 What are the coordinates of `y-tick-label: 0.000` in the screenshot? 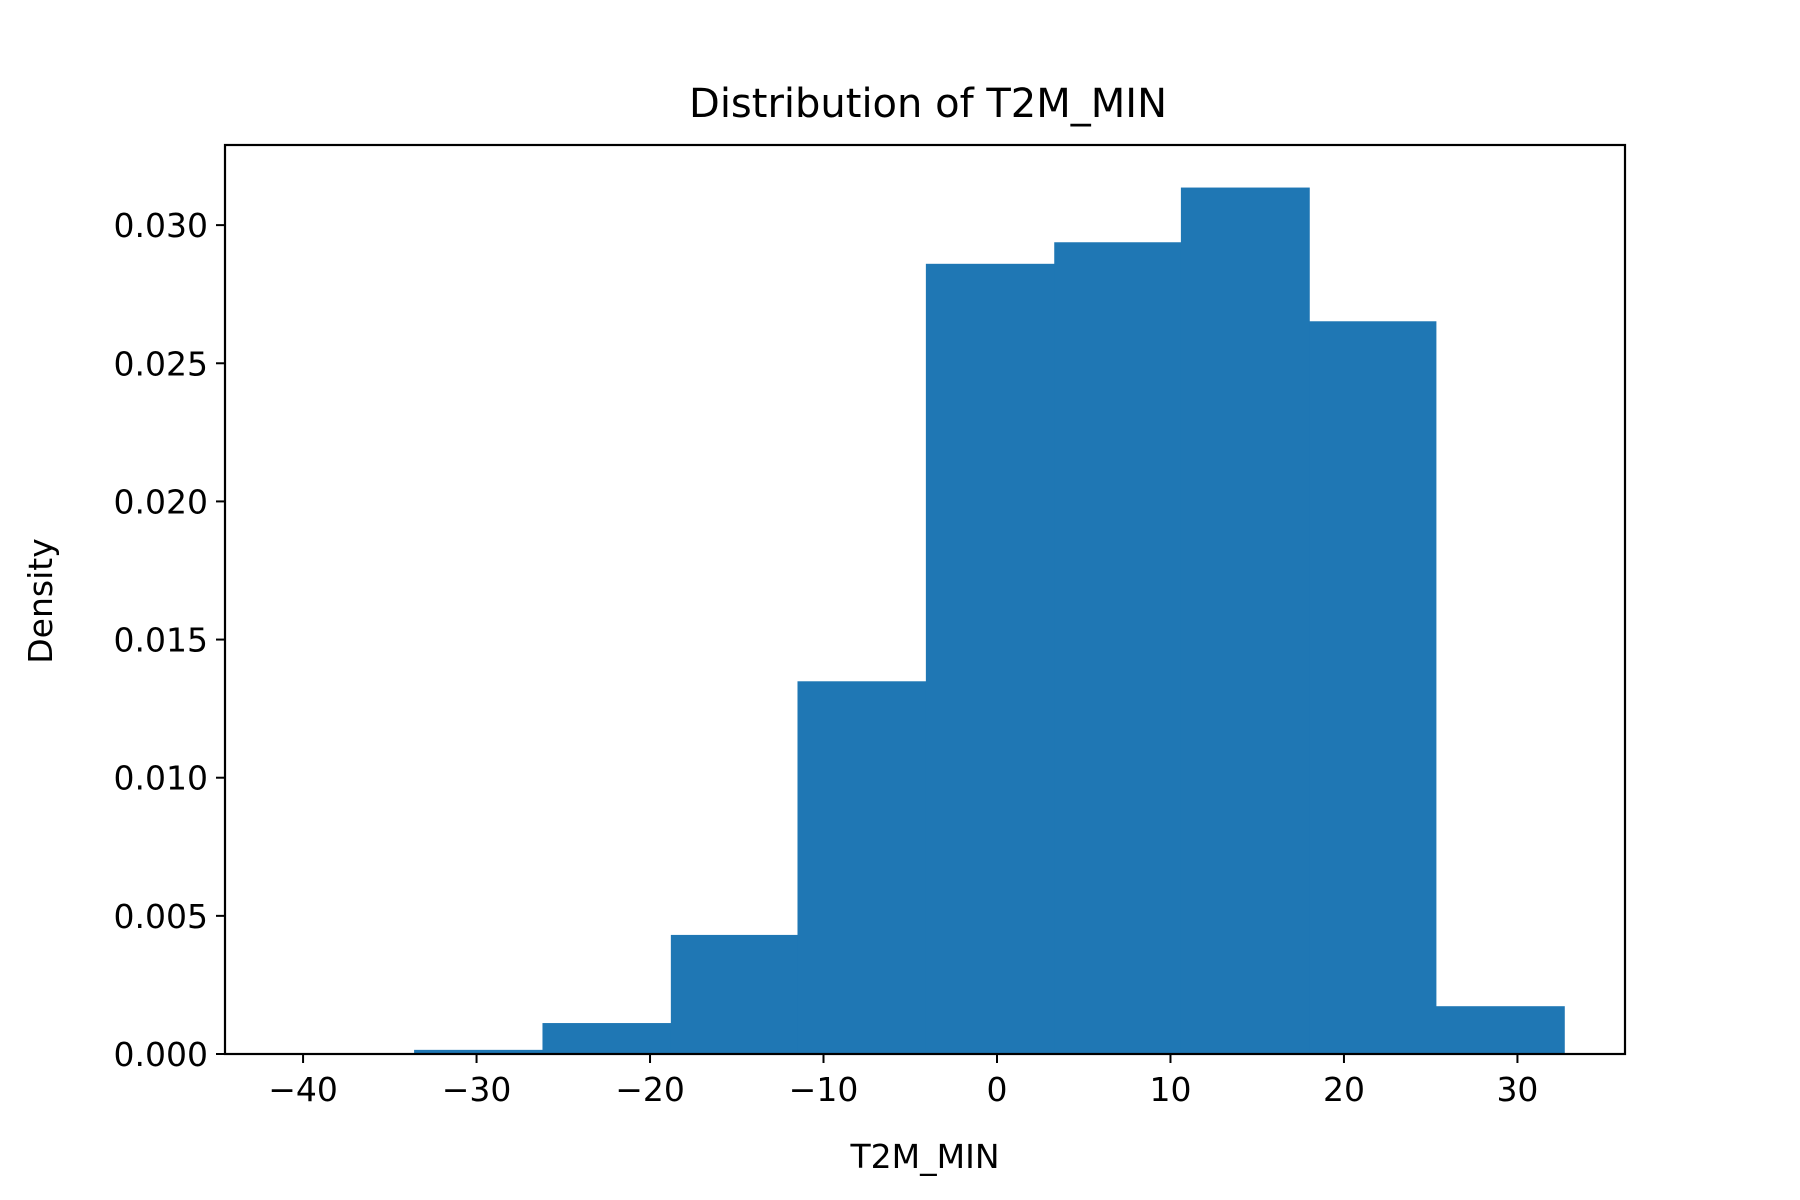 It's located at (161, 1054).